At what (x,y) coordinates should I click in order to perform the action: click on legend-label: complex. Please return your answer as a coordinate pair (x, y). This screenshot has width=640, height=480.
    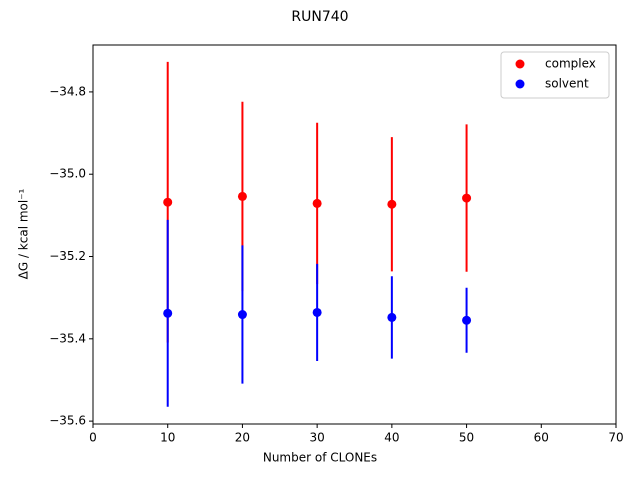
    Looking at the image, I should click on (570, 64).